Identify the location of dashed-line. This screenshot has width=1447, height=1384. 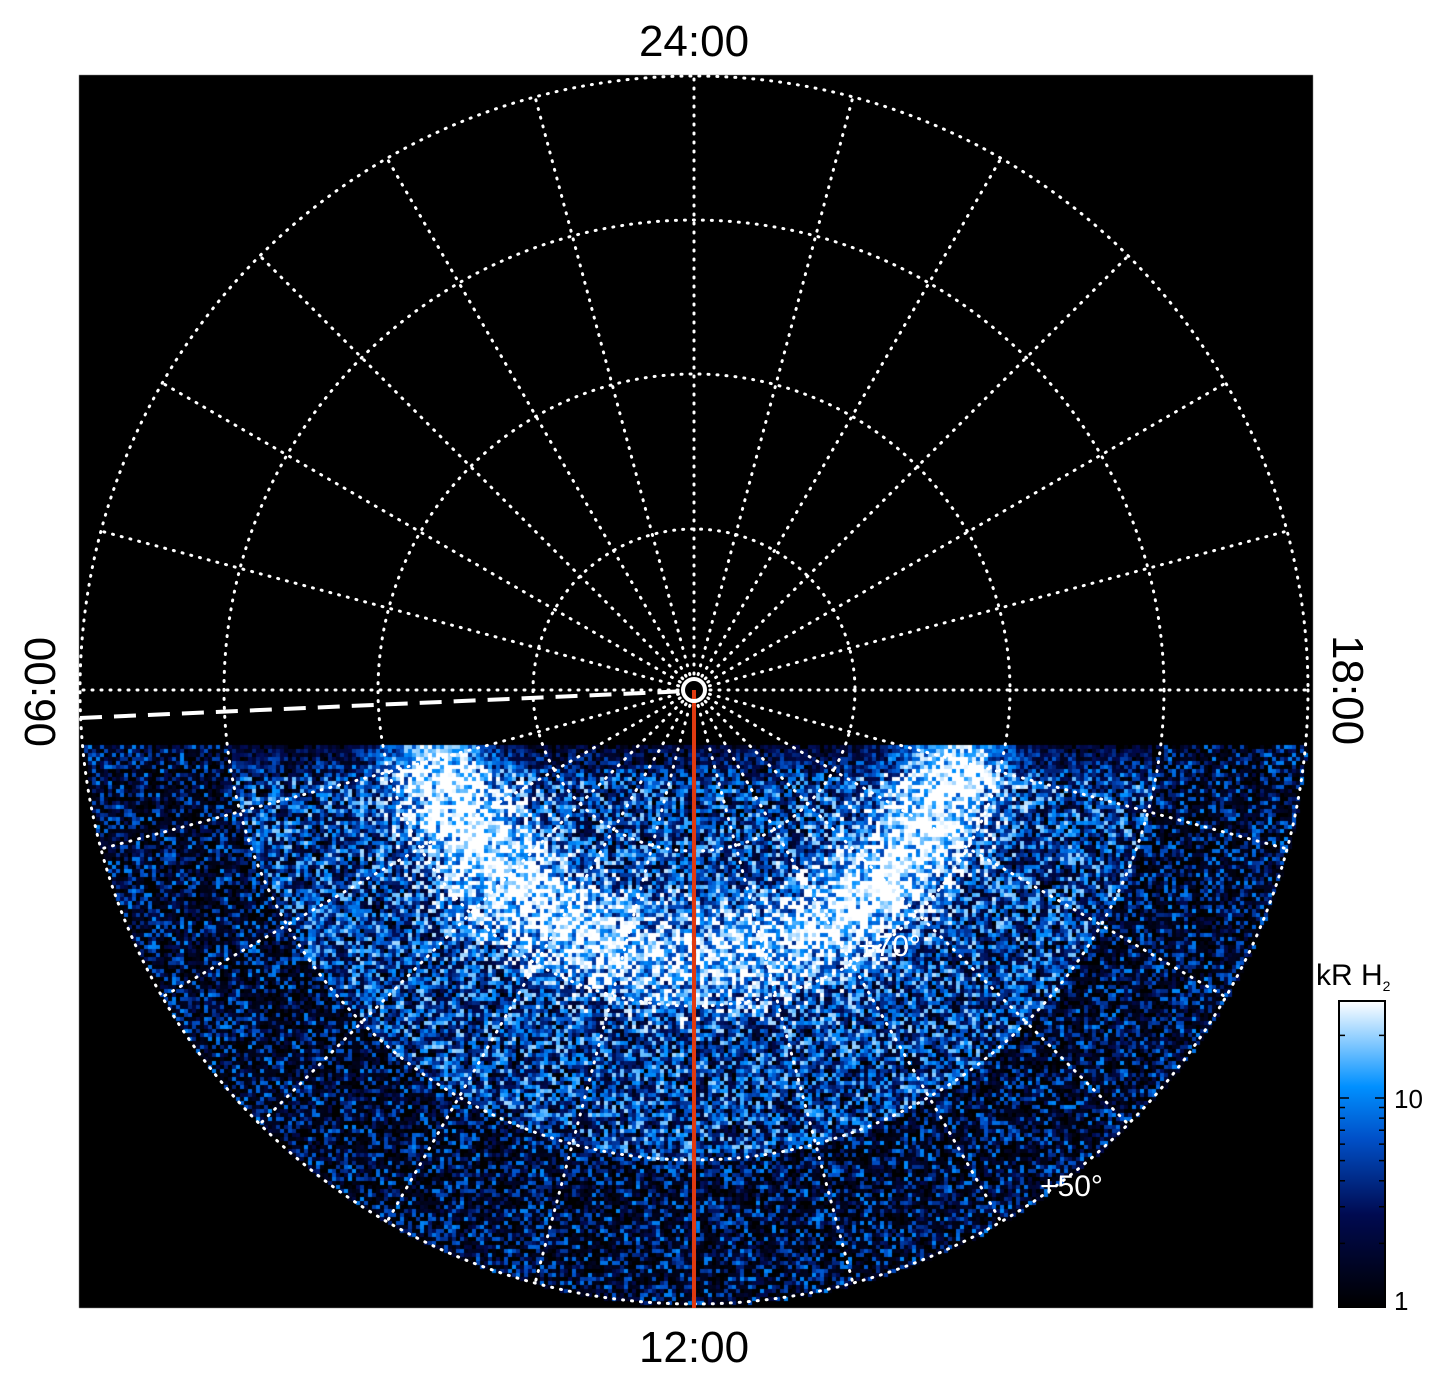
(384, 704).